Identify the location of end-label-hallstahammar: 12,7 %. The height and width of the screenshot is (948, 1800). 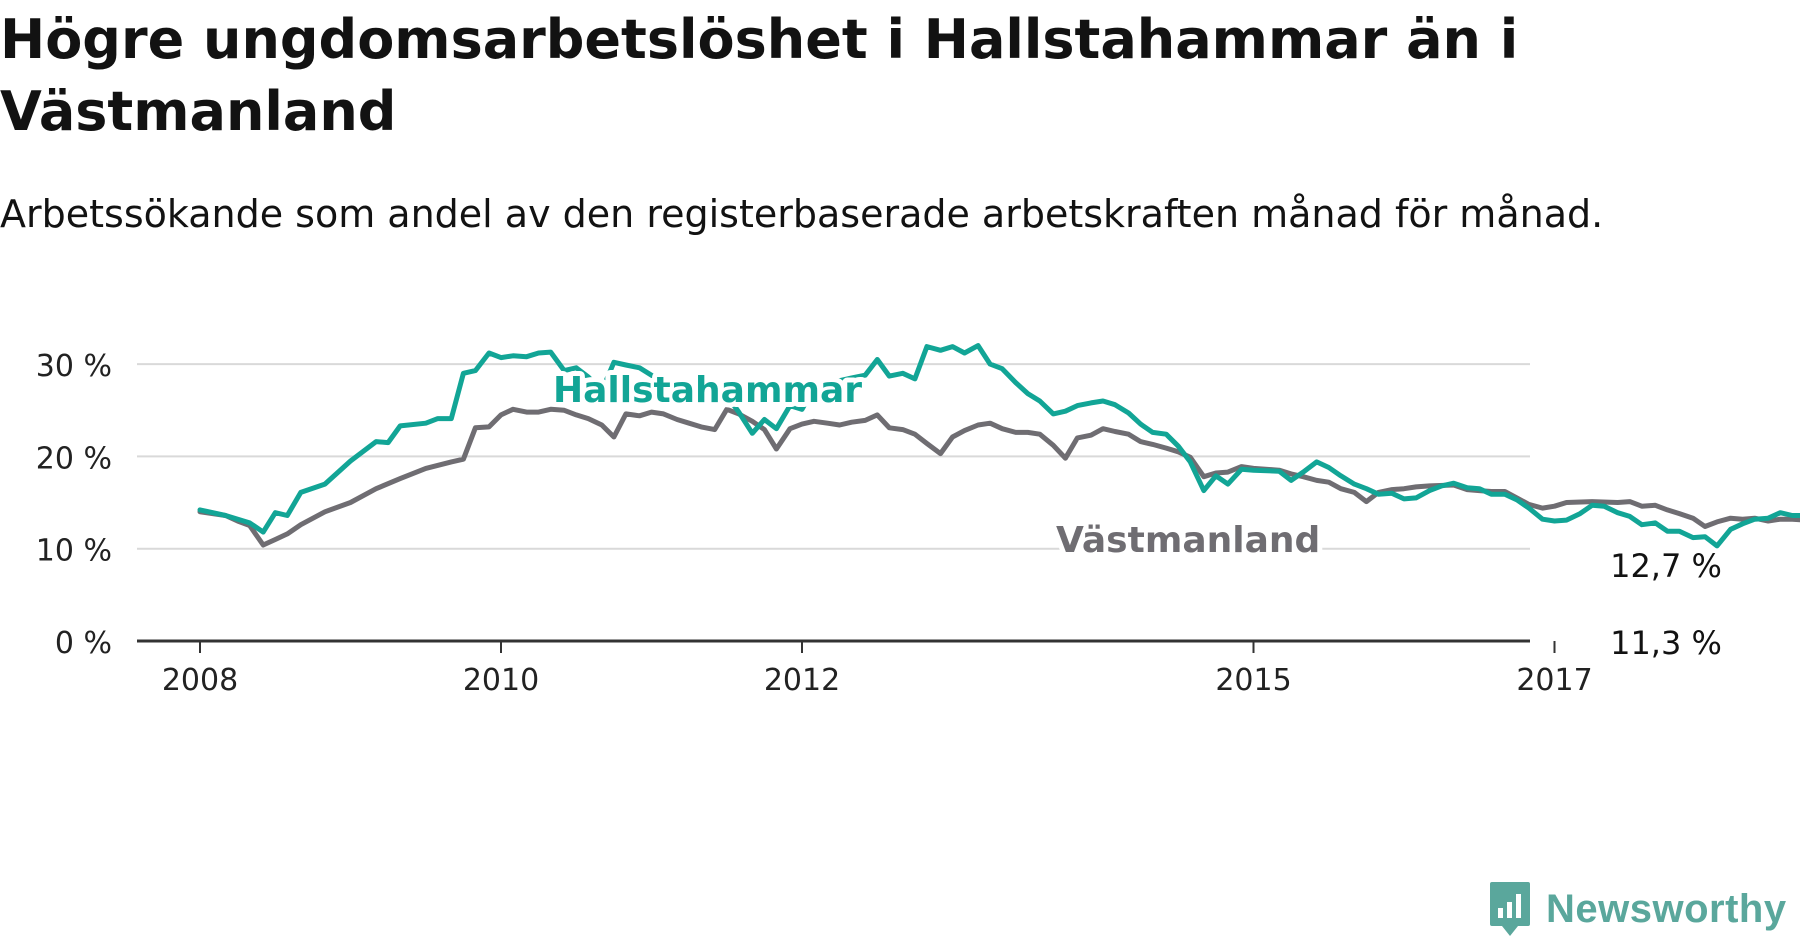
(1666, 566).